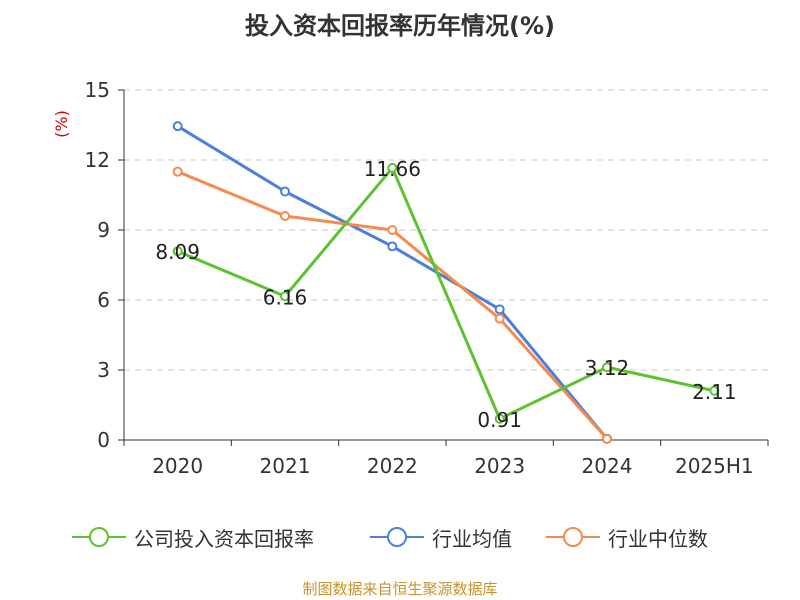  I want to click on series-0-point-2022, so click(392, 167).